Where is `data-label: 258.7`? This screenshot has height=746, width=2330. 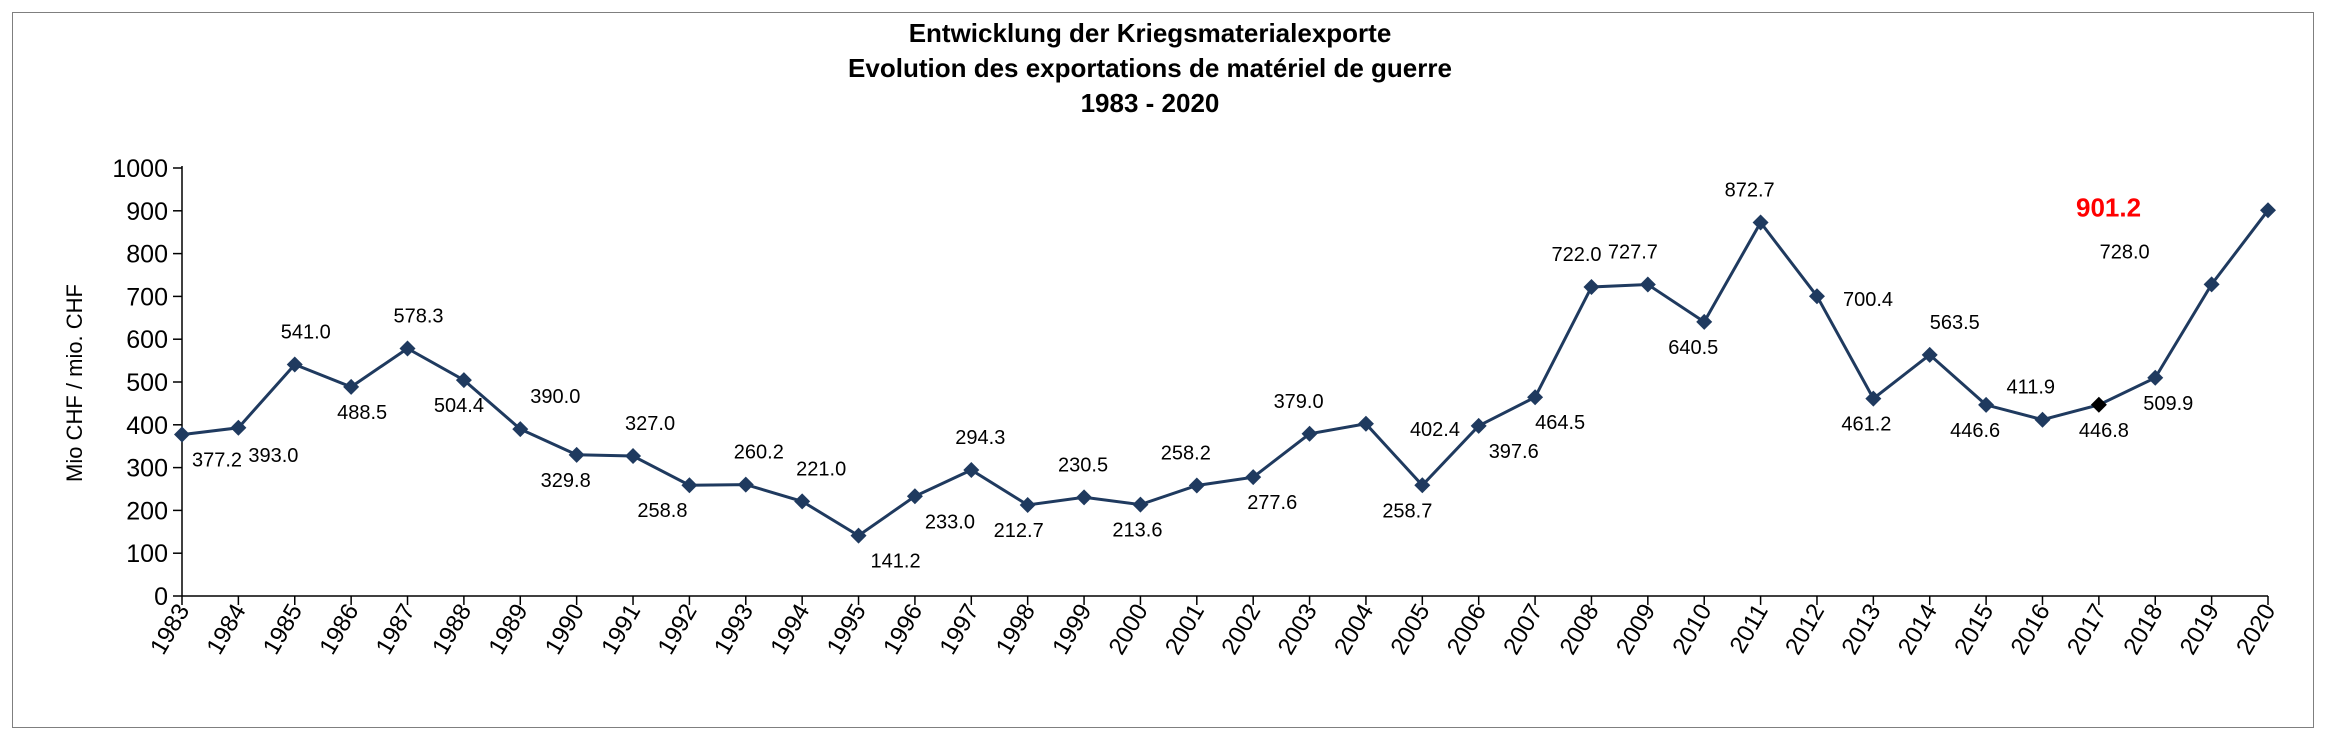 data-label: 258.7 is located at coordinates (1407, 511).